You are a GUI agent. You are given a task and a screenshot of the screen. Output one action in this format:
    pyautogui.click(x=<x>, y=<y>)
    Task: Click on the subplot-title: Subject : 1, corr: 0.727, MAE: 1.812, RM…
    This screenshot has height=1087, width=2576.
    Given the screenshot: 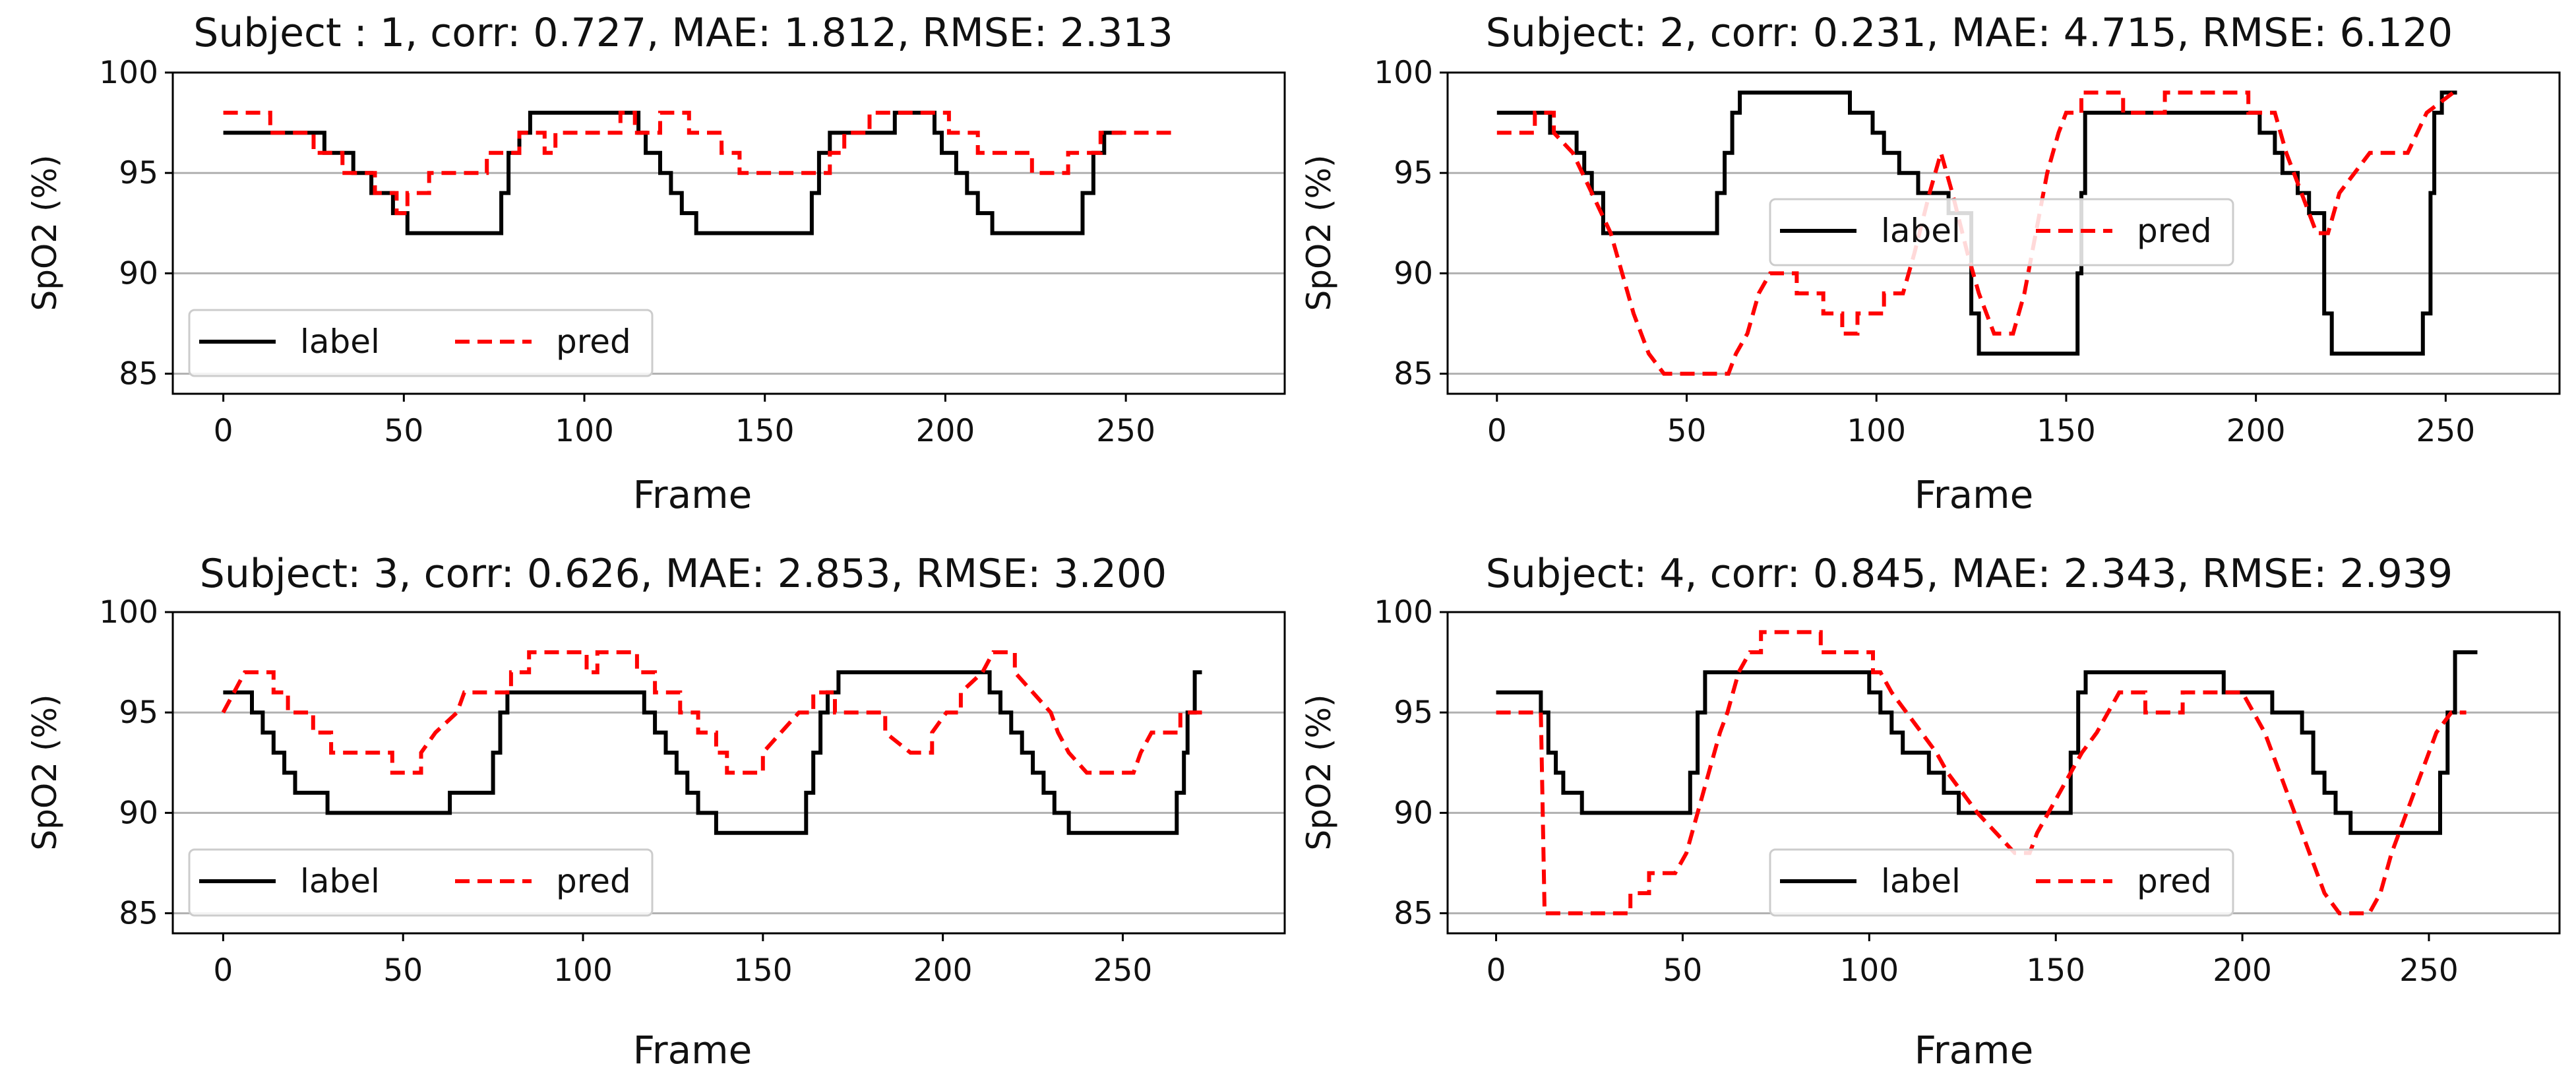 What is the action you would take?
    pyautogui.click(x=683, y=33)
    